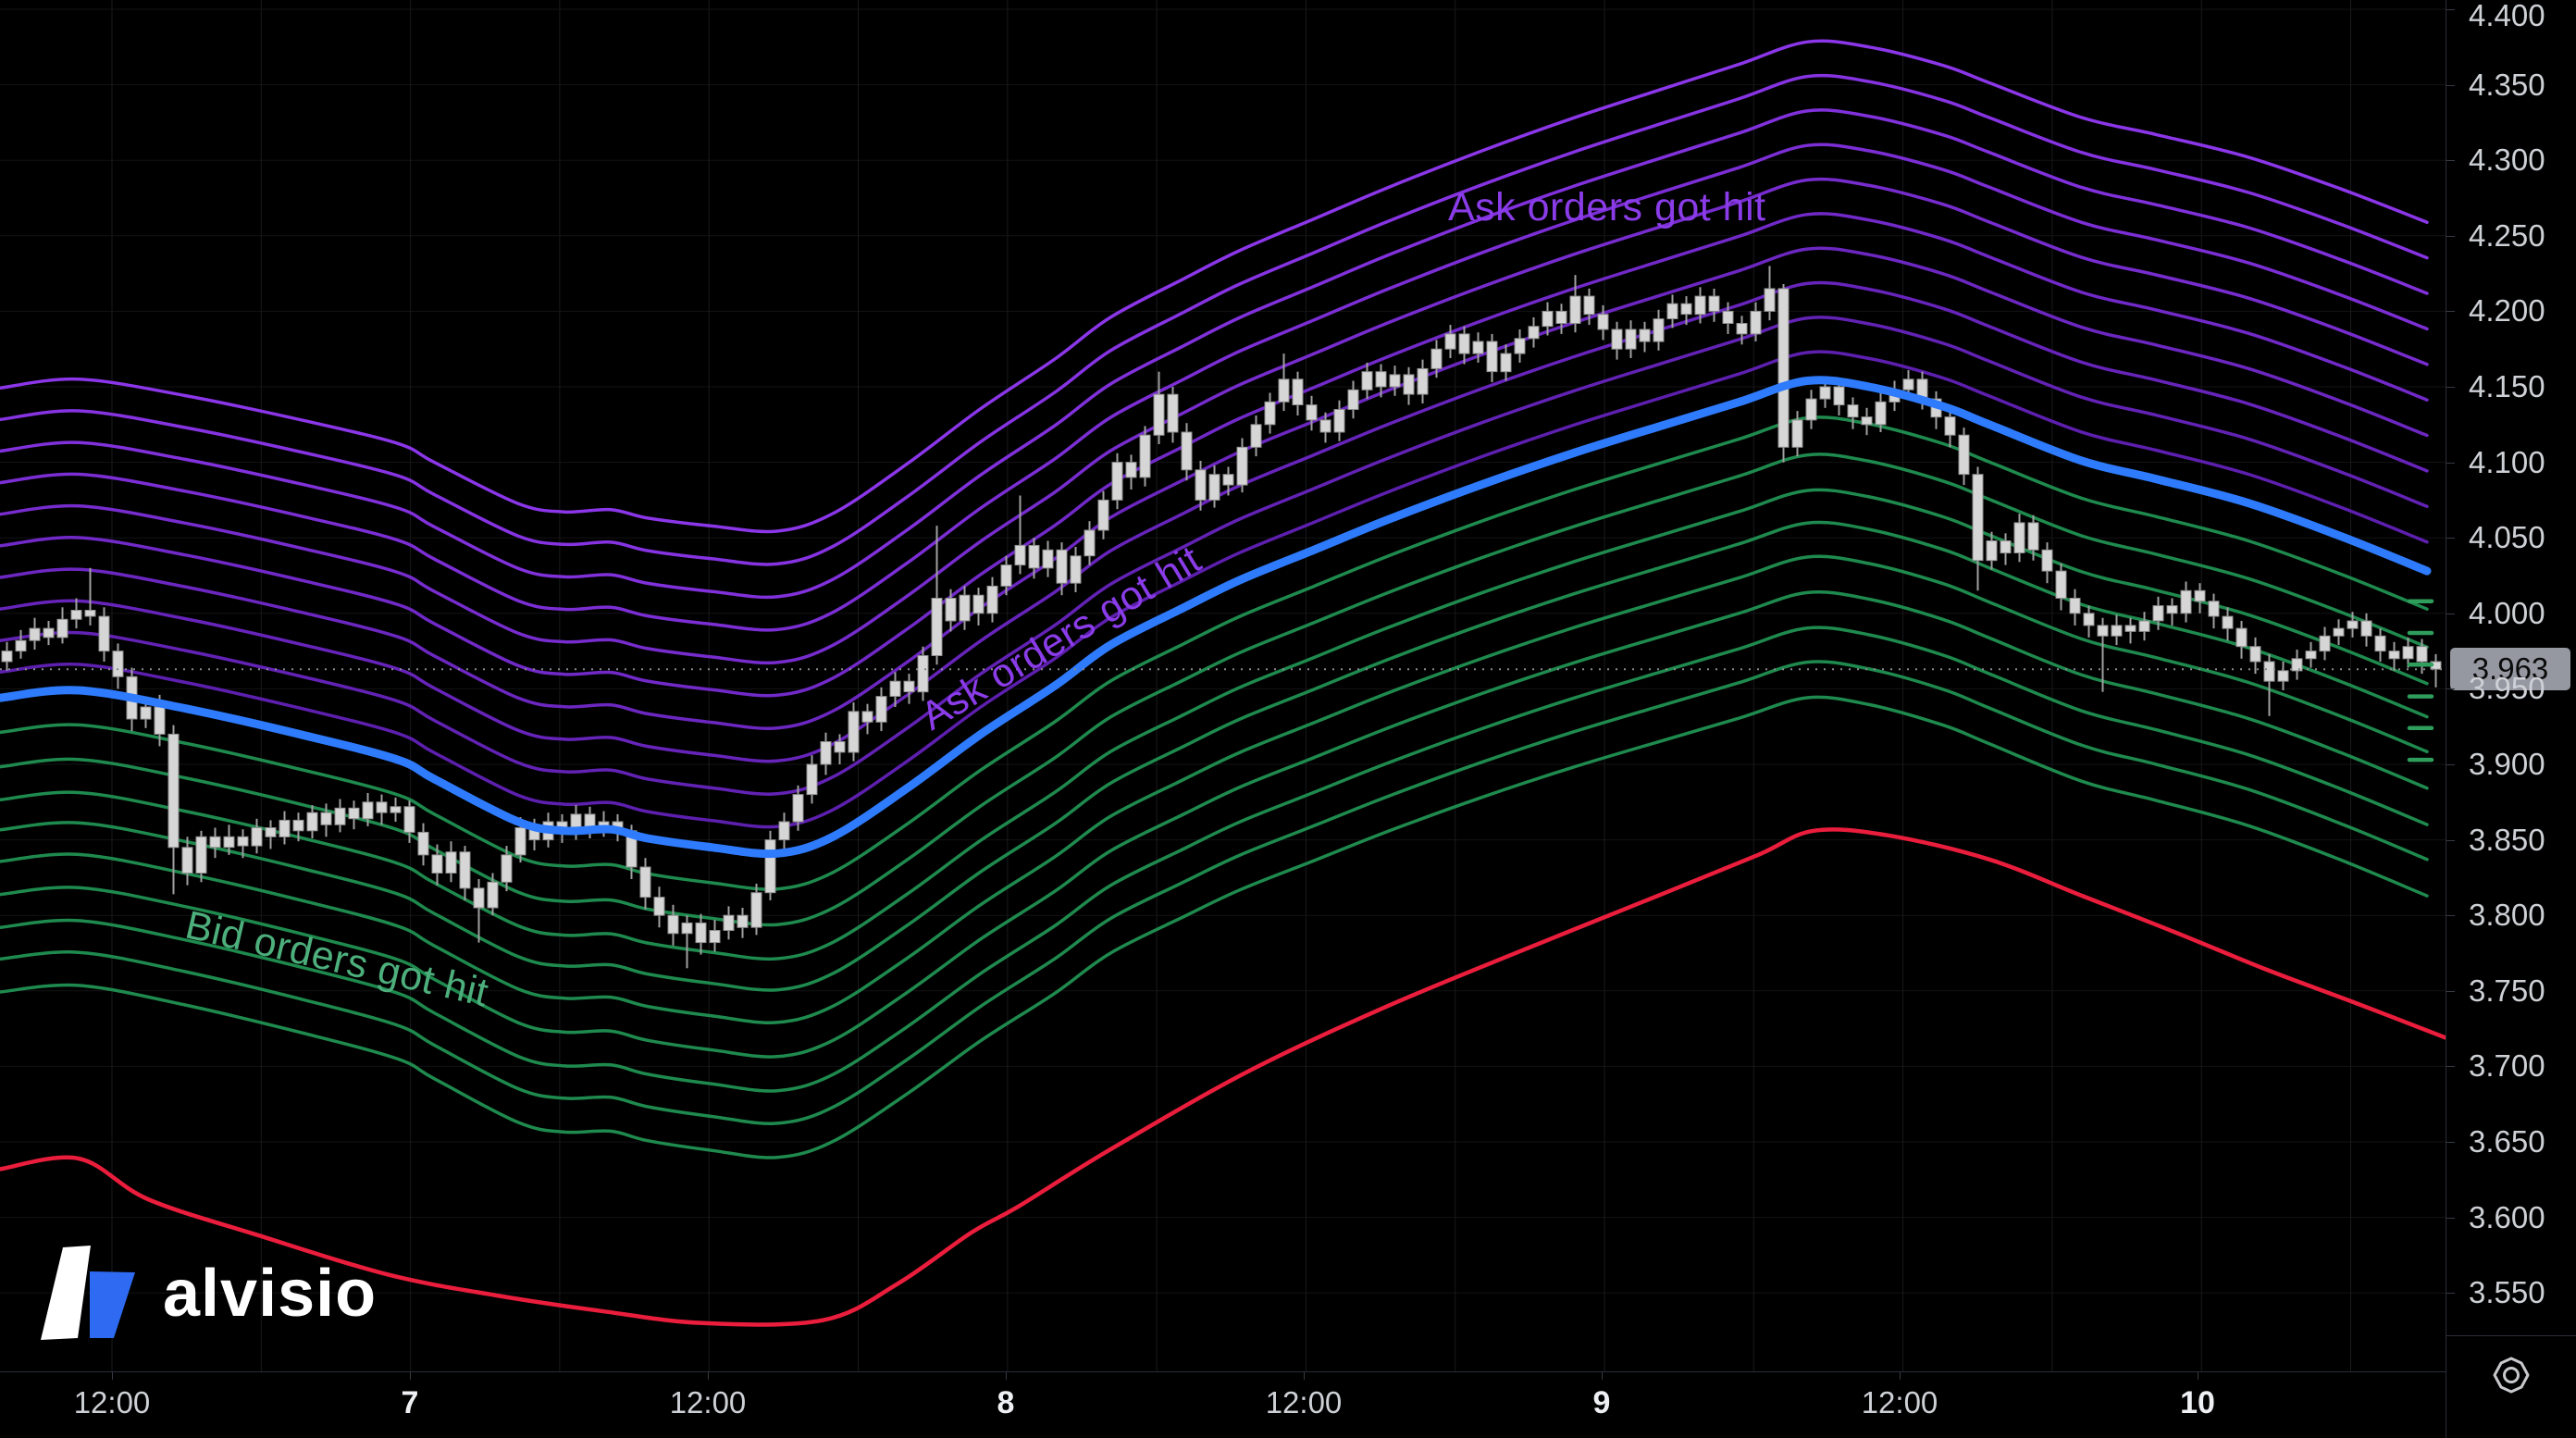  I want to click on price-axis-label: 4.000, so click(2507, 613).